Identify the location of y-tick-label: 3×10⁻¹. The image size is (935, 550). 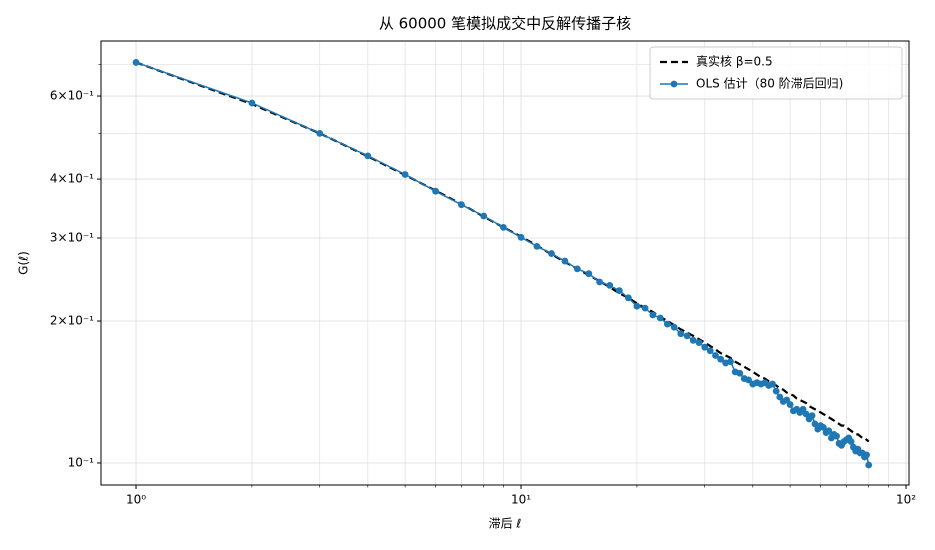
(72, 237).